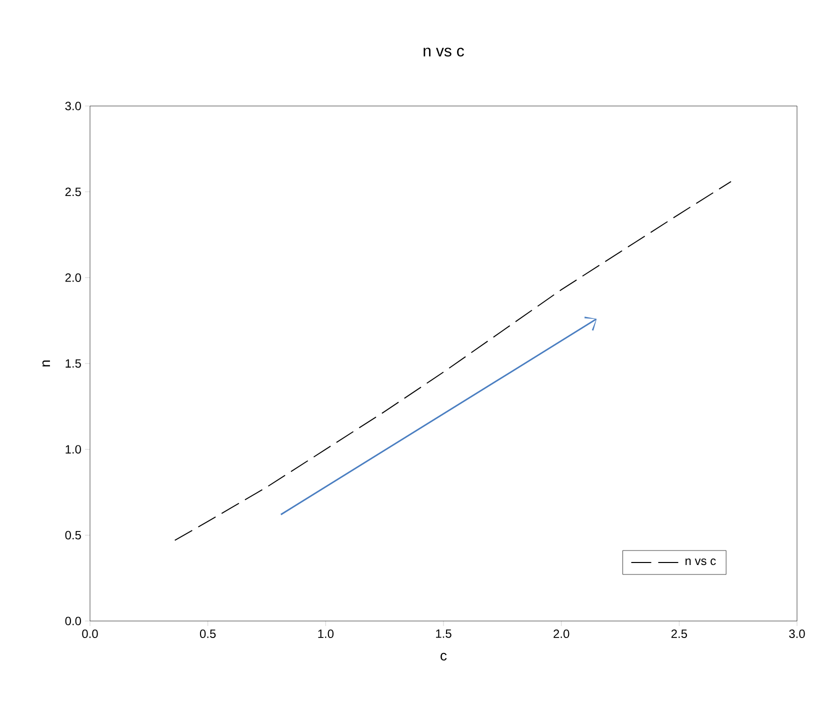 The image size is (814, 704). What do you see at coordinates (46, 363) in the screenshot?
I see `y-axis-title: n` at bounding box center [46, 363].